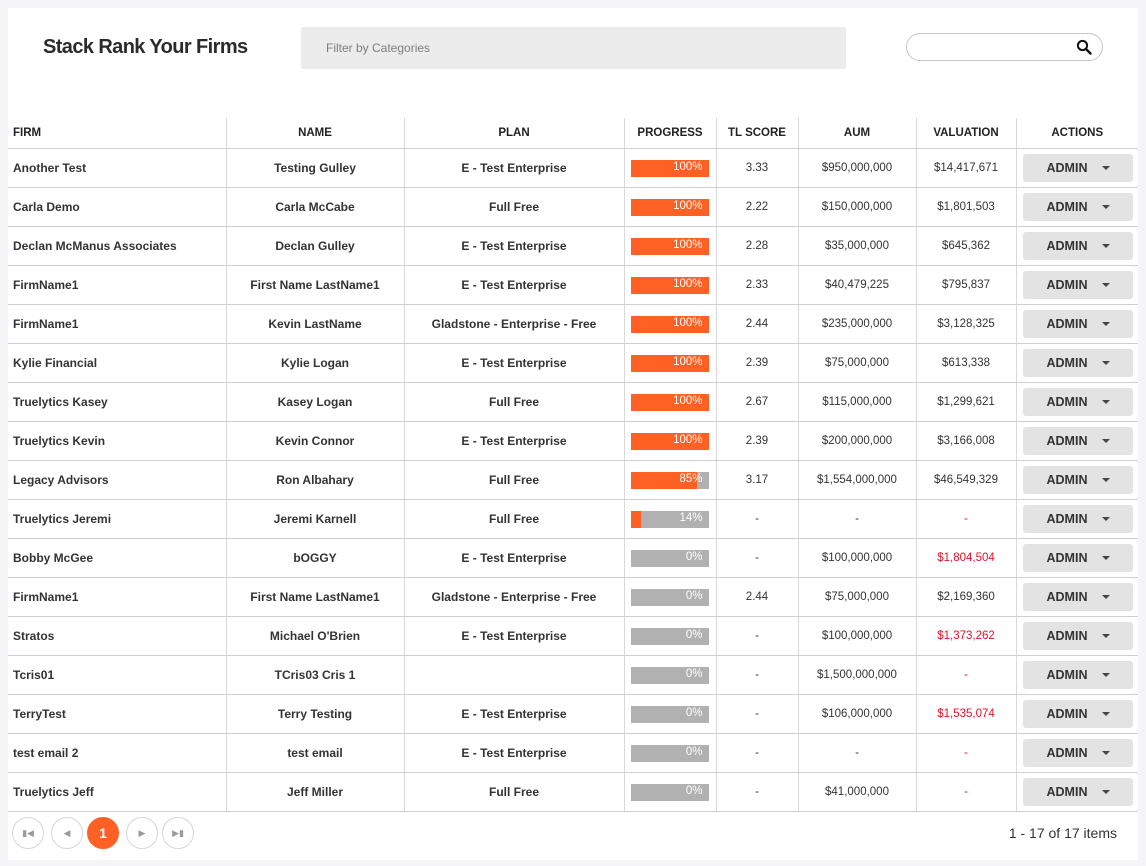 The height and width of the screenshot is (866, 1146). Describe the element at coordinates (67, 833) in the screenshot. I see `previous-page-button: ◀` at that location.